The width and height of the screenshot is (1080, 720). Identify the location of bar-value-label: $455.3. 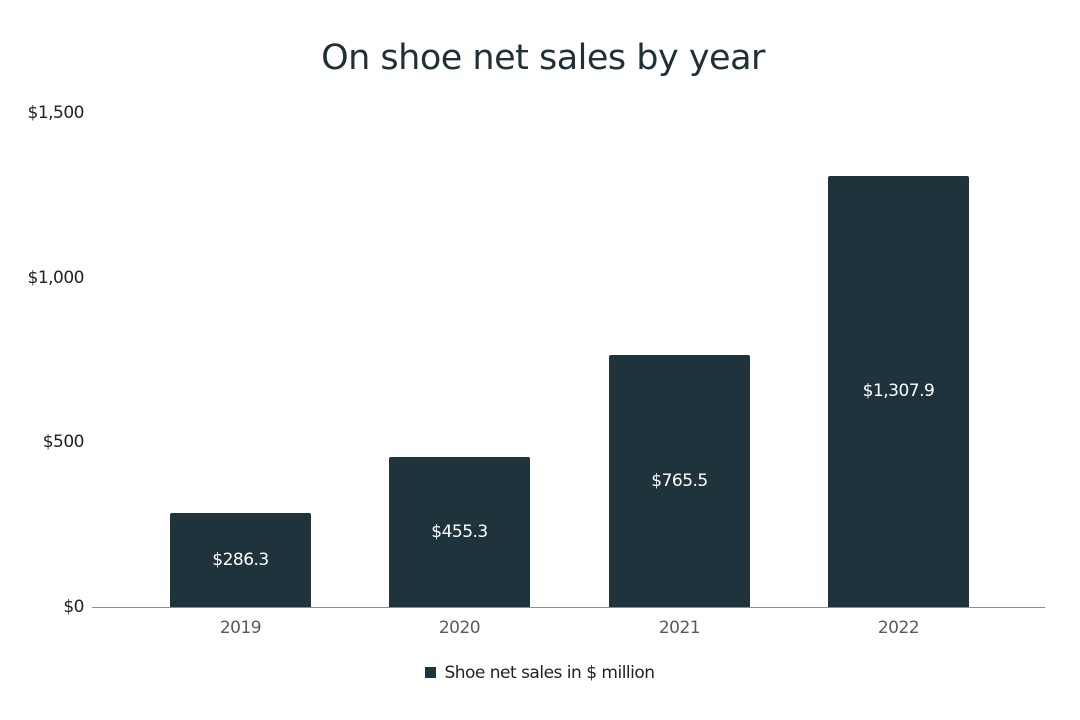
(459, 532).